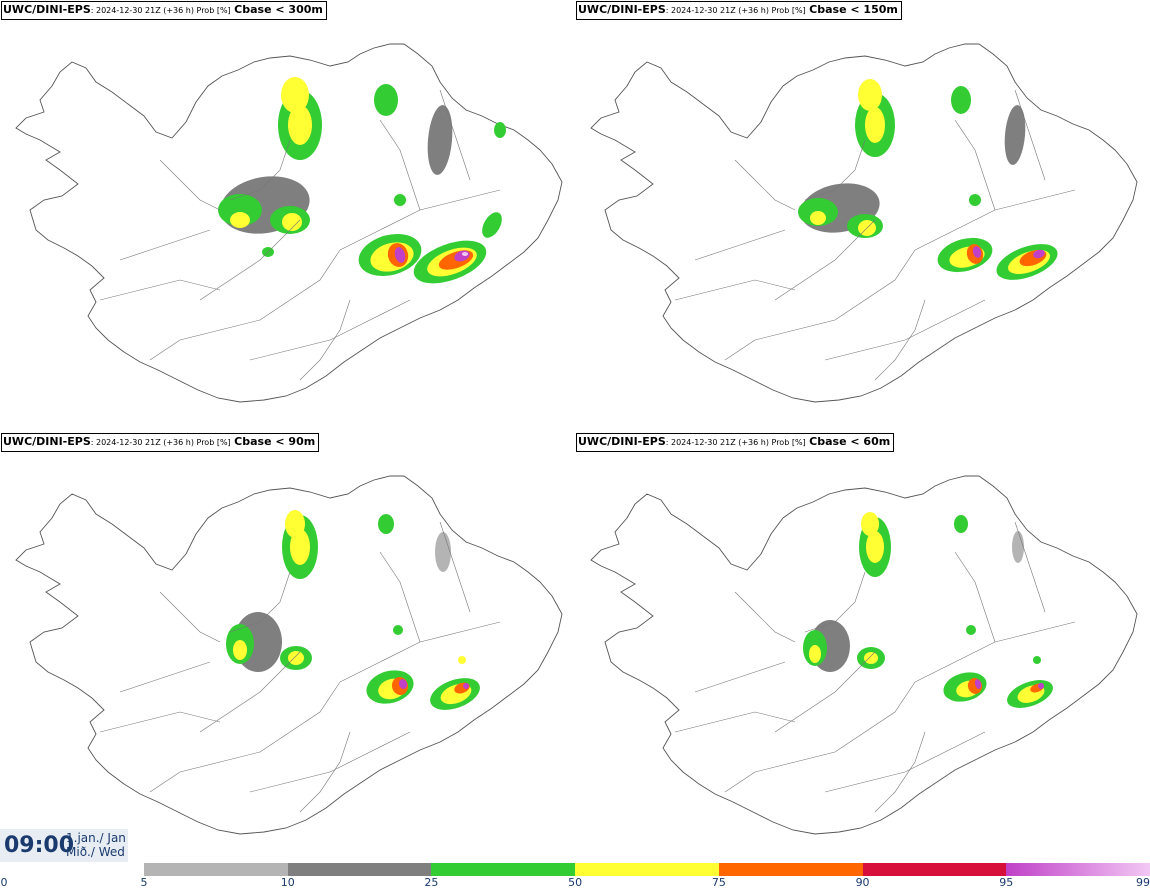 Image resolution: width=1150 pixels, height=891 pixels. I want to click on probability-colorbar, so click(647, 869).